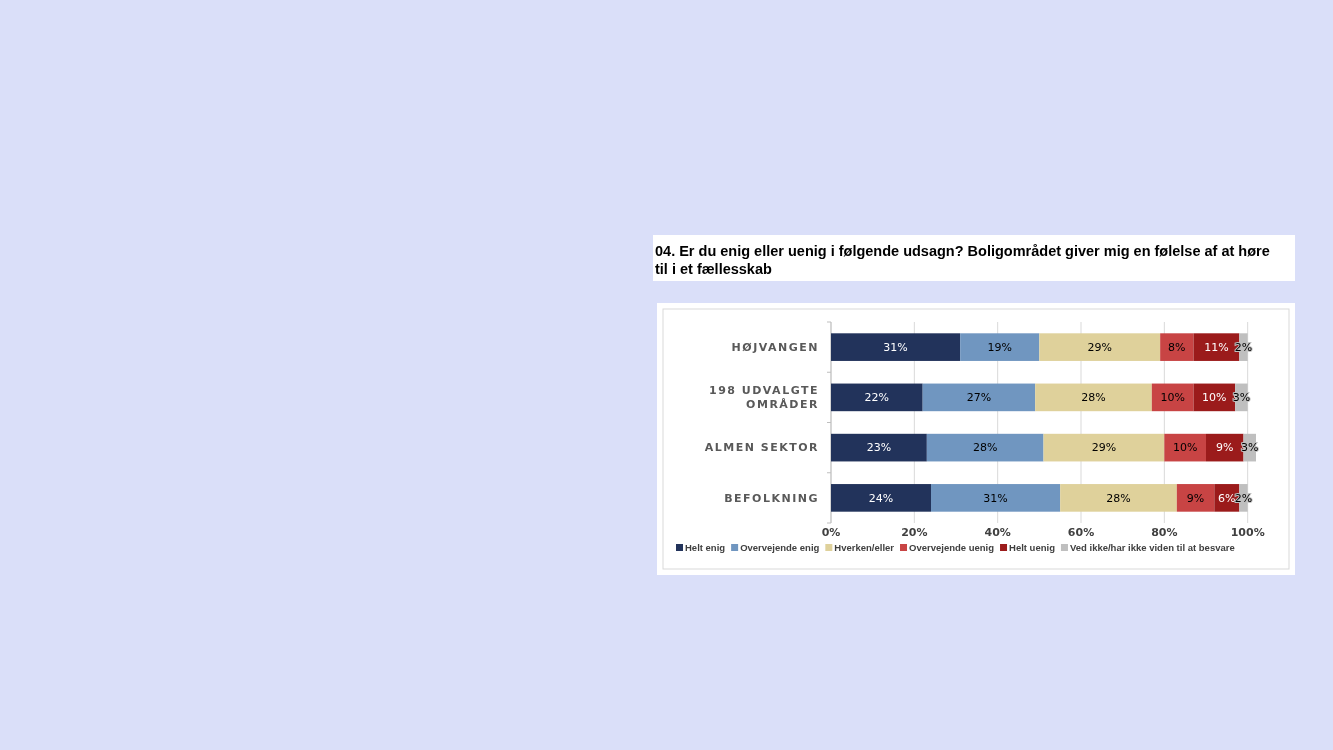  What do you see at coordinates (1177, 347) in the screenshot?
I see `data-label: 8%` at bounding box center [1177, 347].